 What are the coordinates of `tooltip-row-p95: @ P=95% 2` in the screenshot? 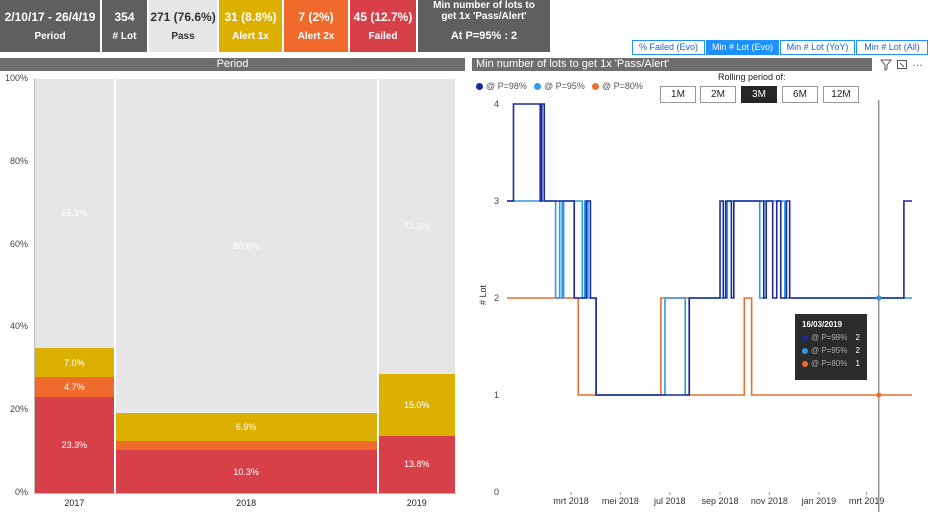 It's located at (831, 350).